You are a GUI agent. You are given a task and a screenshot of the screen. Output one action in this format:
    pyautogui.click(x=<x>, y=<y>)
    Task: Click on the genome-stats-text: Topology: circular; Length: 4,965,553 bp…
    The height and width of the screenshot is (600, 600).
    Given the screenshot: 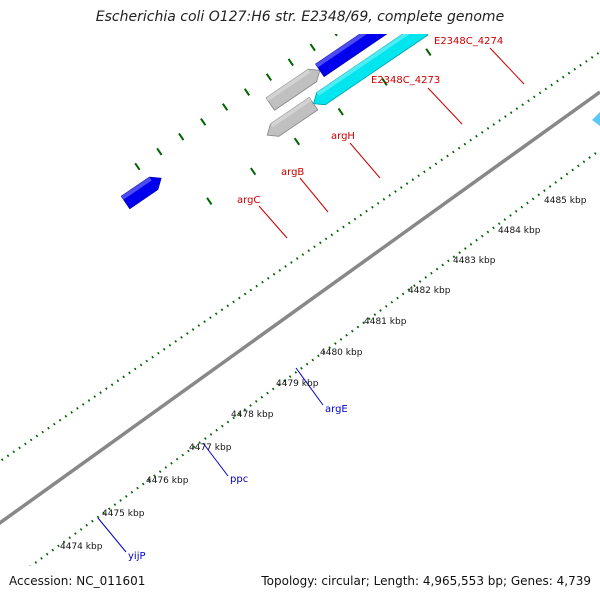 What is the action you would take?
    pyautogui.click(x=426, y=581)
    